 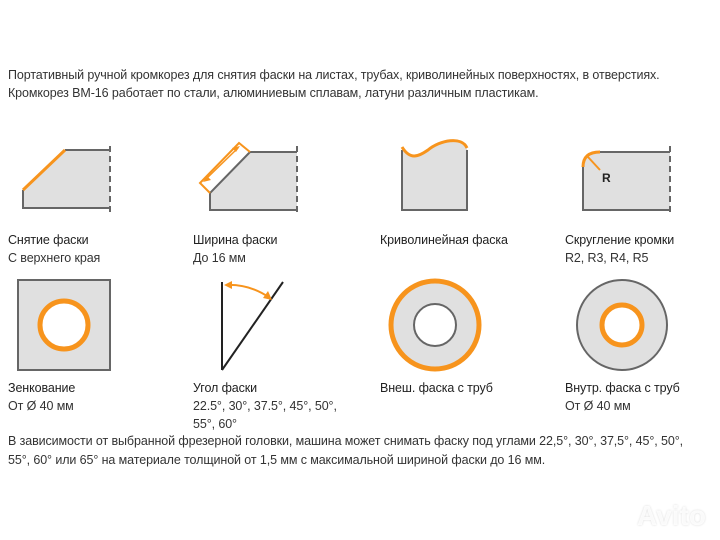 I want to click on chamfer-angle-icon, so click(x=252, y=326).